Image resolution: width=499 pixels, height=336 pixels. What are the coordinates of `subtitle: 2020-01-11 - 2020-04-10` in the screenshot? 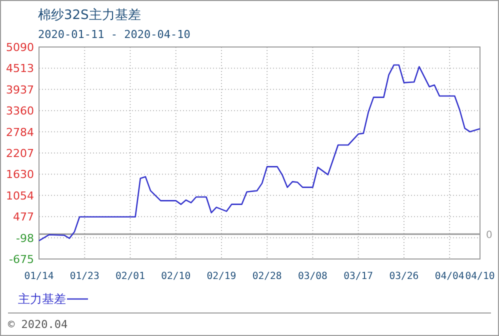 It's located at (114, 34).